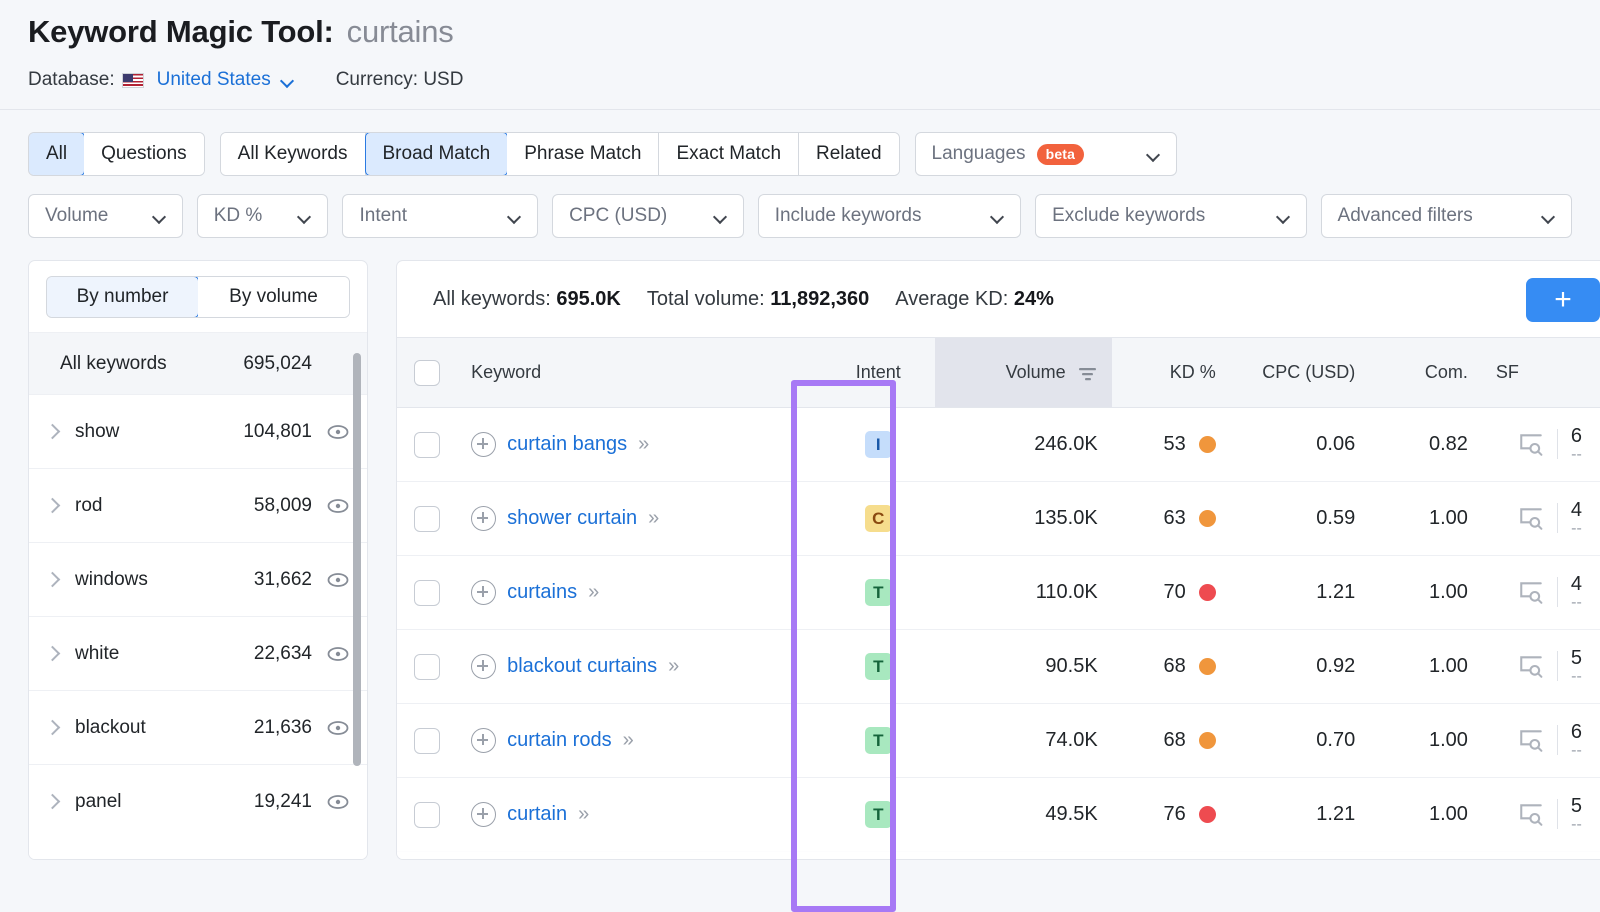 Image resolution: width=1600 pixels, height=912 pixels. I want to click on select-all-checkbox, so click(427, 372).